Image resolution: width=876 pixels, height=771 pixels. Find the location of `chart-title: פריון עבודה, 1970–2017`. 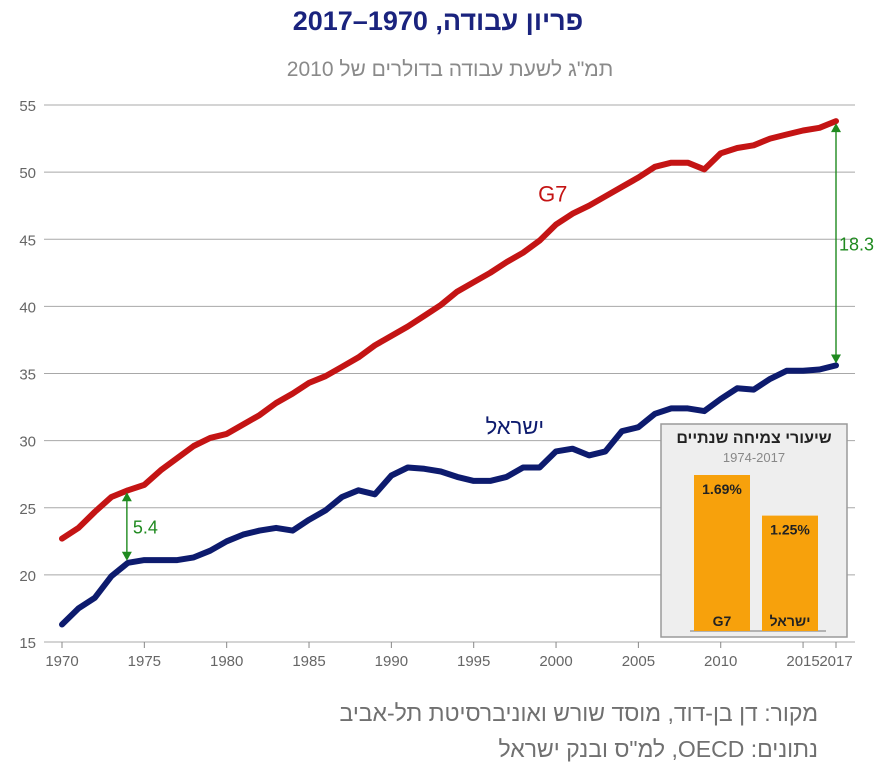

chart-title: פריון עבודה, 1970–2017 is located at coordinates (438, 21).